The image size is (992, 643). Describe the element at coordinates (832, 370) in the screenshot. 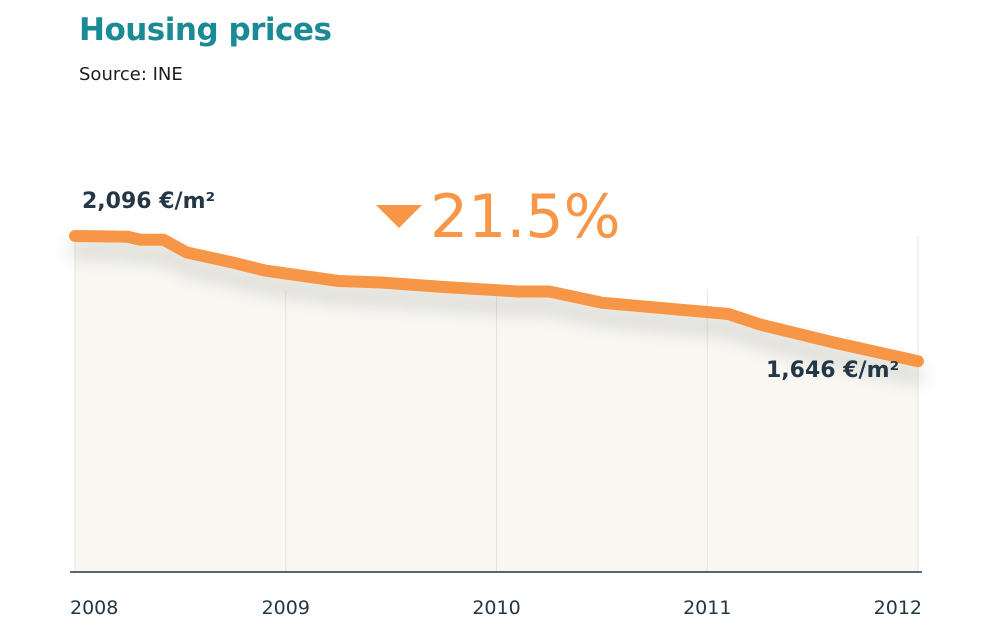

I see `end-value-label: 1,646 €/m²` at that location.